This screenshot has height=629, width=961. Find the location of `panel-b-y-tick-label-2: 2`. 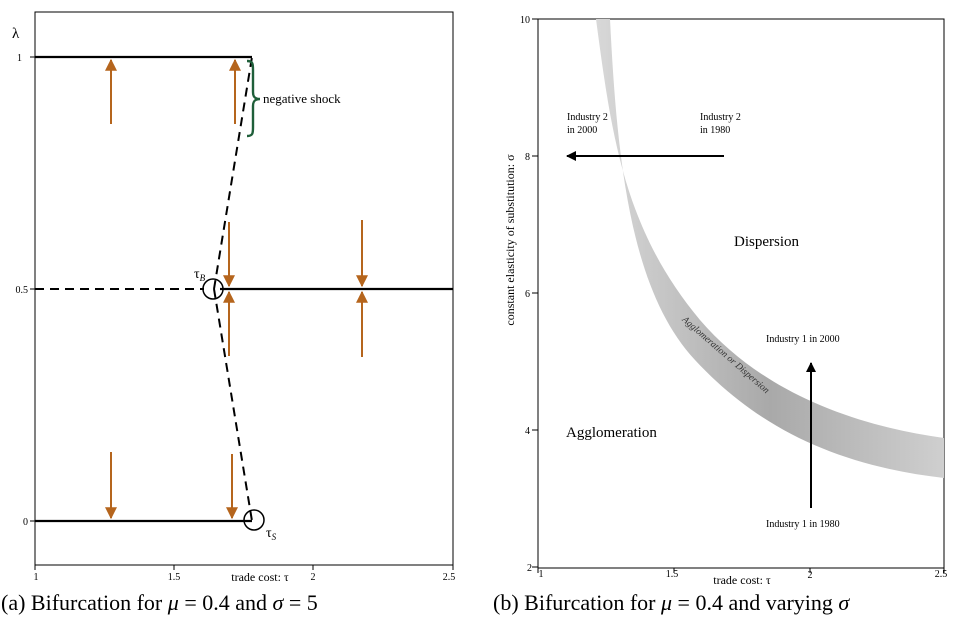

panel-b-y-tick-label-2: 2 is located at coordinates (529, 568).